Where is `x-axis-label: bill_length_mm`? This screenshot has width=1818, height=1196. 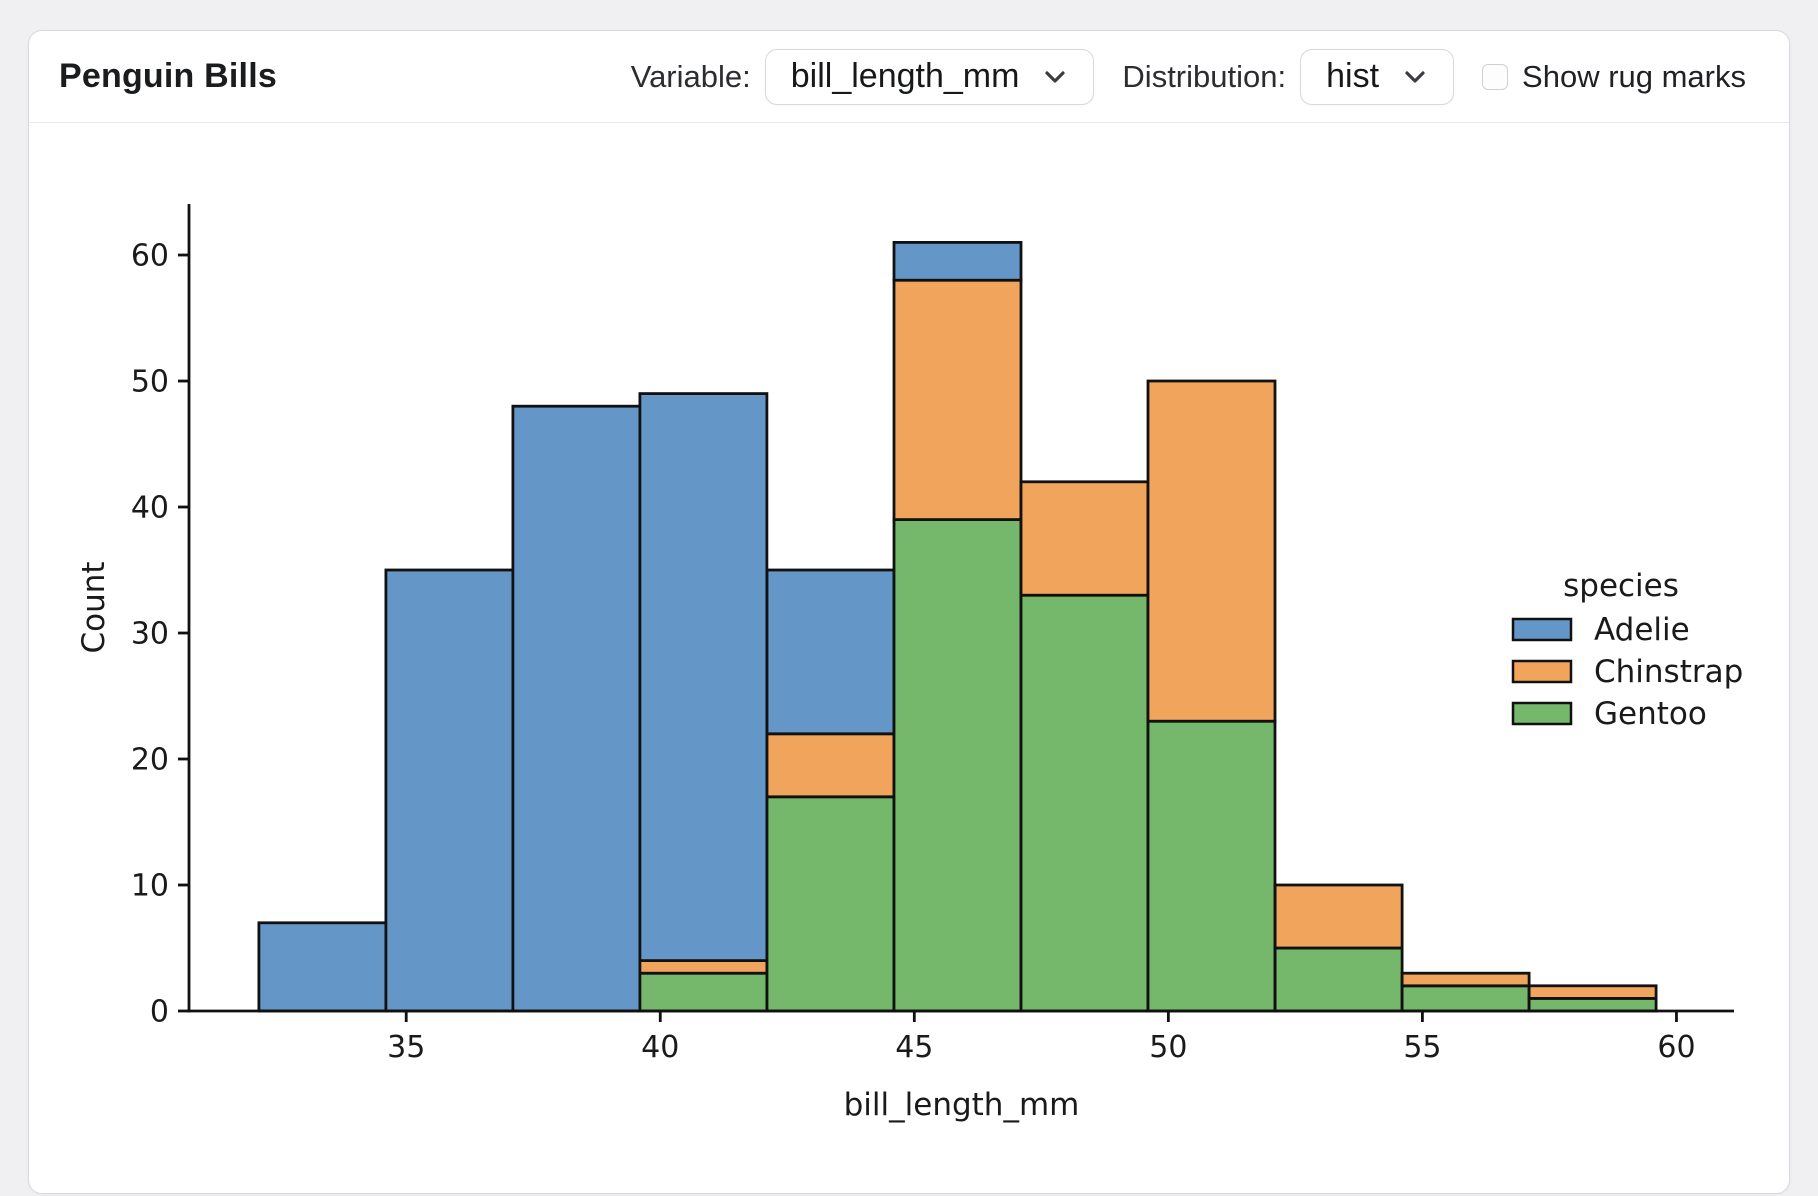 x-axis-label: bill_length_mm is located at coordinates (962, 1105).